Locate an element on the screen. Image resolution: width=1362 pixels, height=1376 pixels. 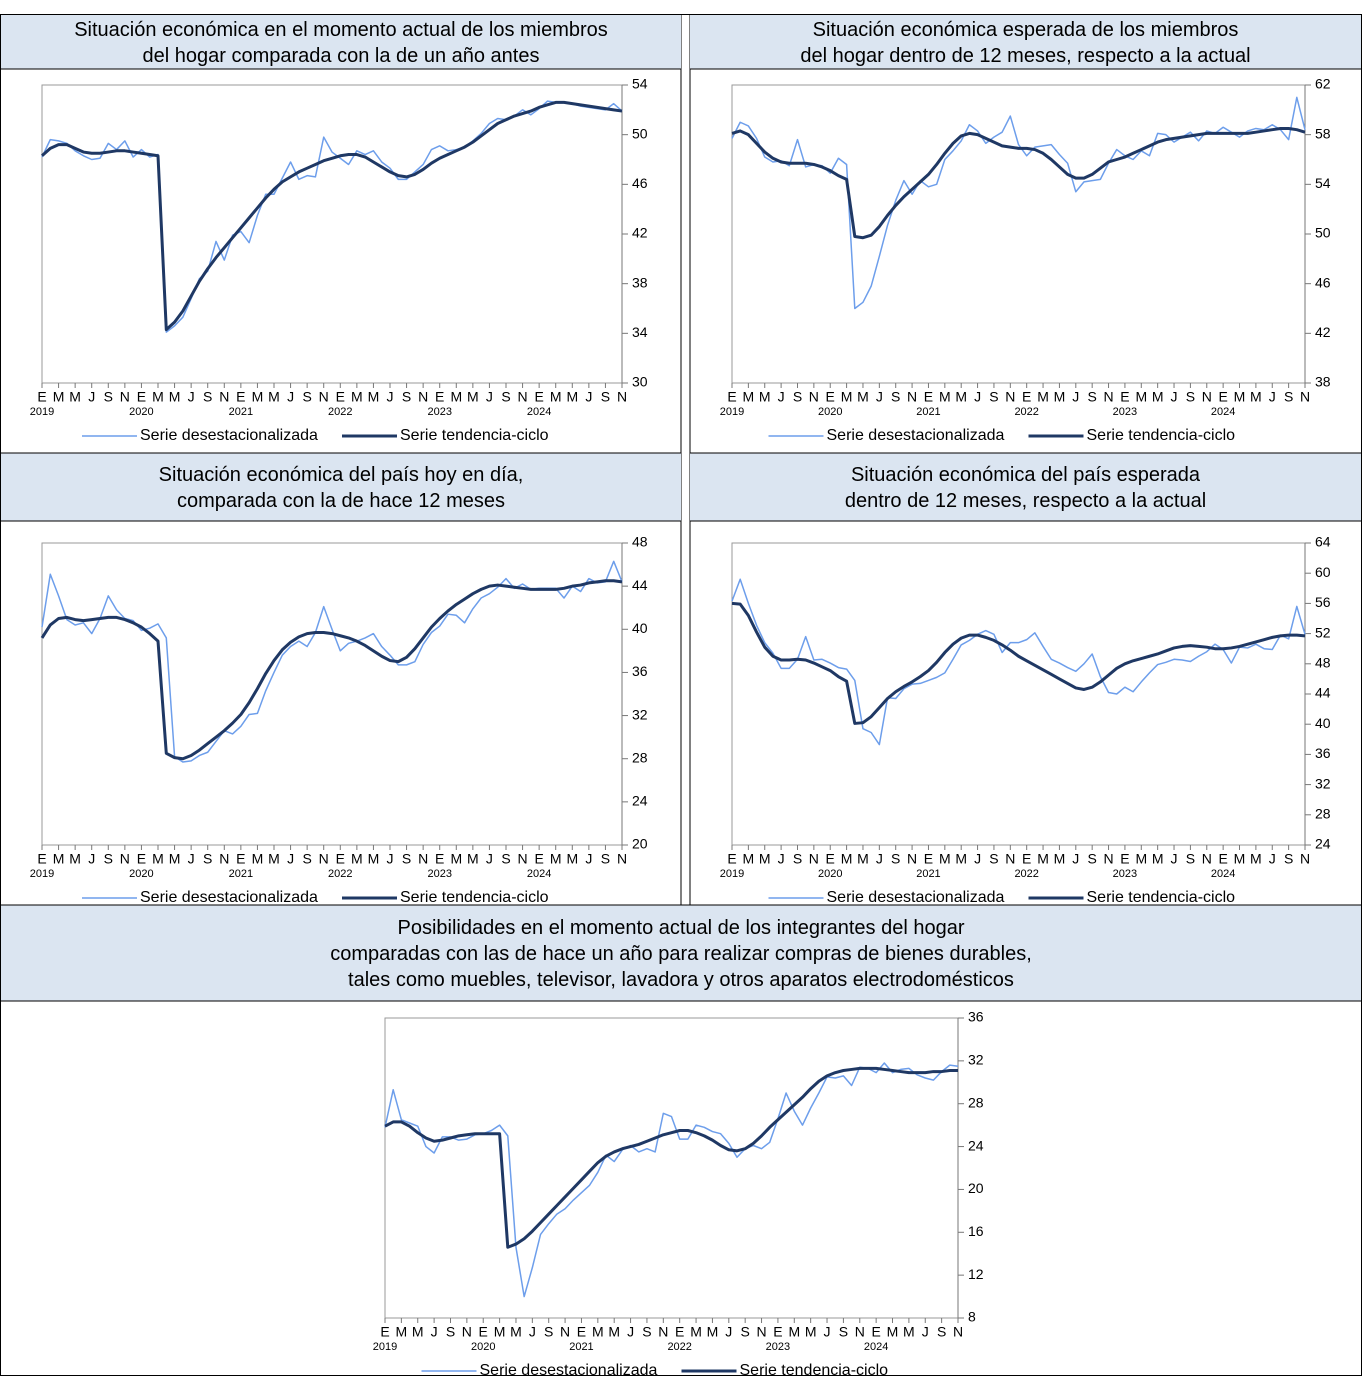
chart-title: Situación económica del país esperada is located at coordinates (1026, 475).